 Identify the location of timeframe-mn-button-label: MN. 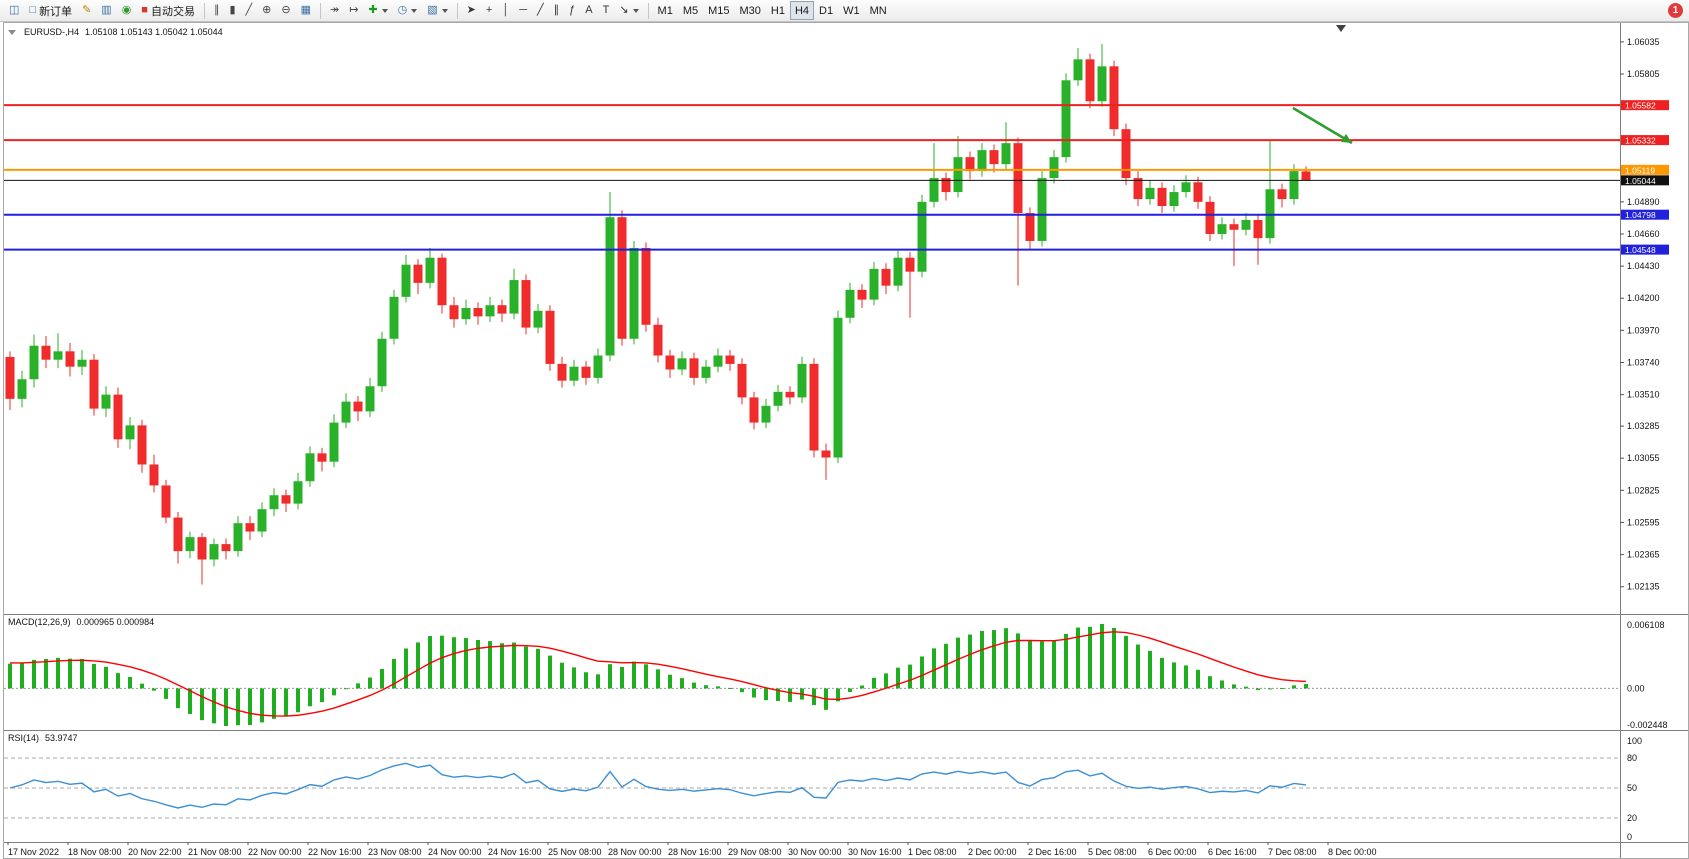
(878, 10).